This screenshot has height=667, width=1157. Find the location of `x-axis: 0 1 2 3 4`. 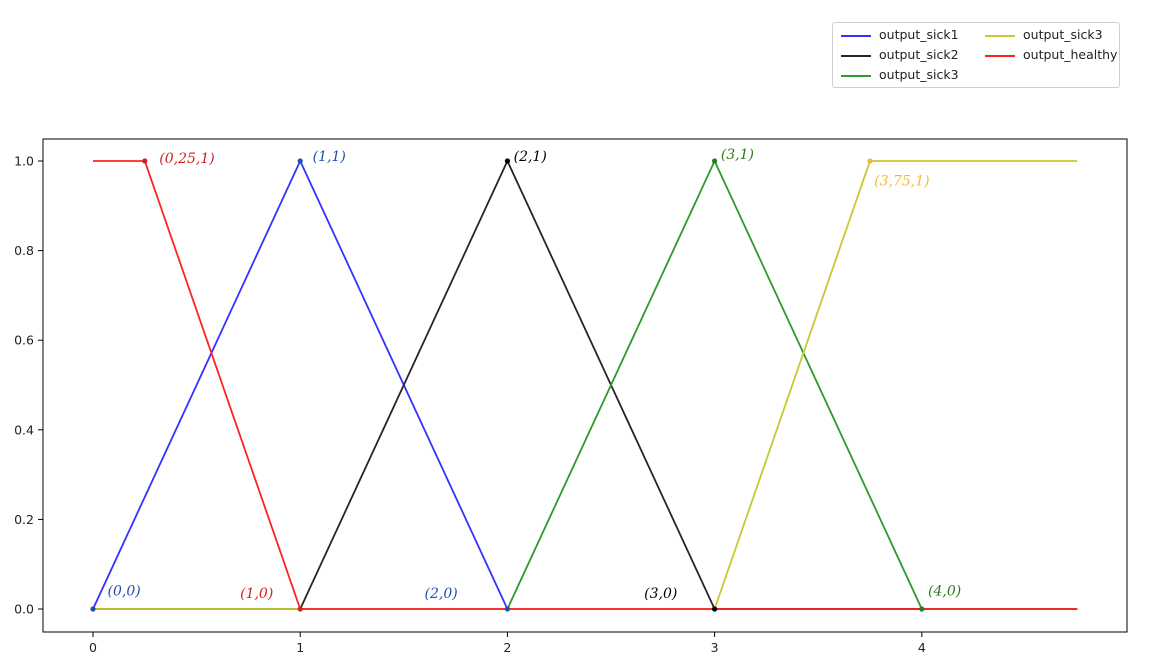

x-axis: 0 1 2 3 4 is located at coordinates (507, 643).